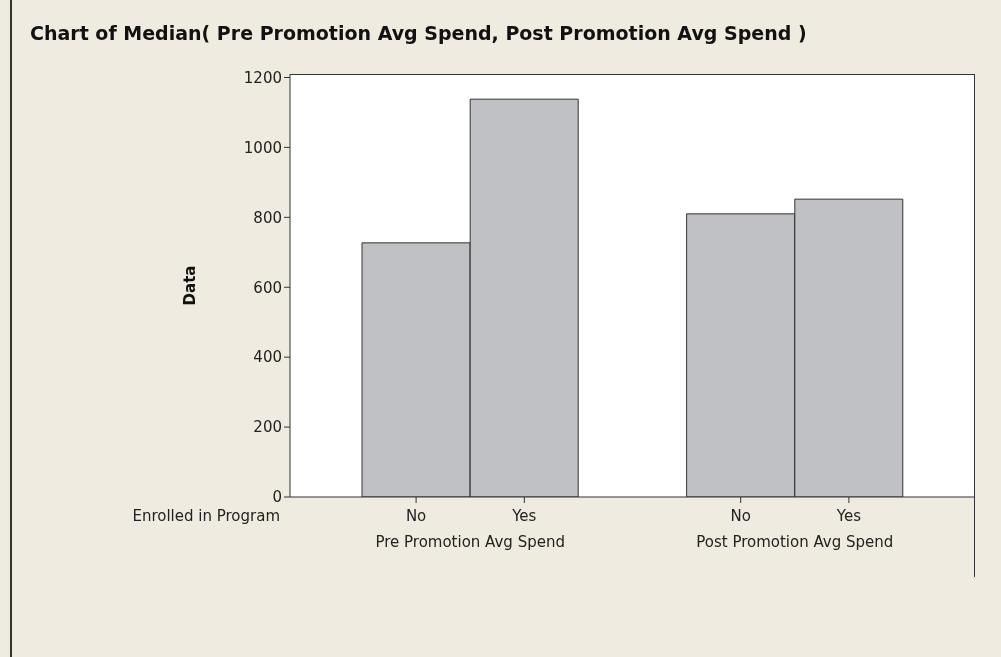 Image resolution: width=1001 pixels, height=657 pixels. I want to click on y-tick-label: 1000, so click(262, 147).